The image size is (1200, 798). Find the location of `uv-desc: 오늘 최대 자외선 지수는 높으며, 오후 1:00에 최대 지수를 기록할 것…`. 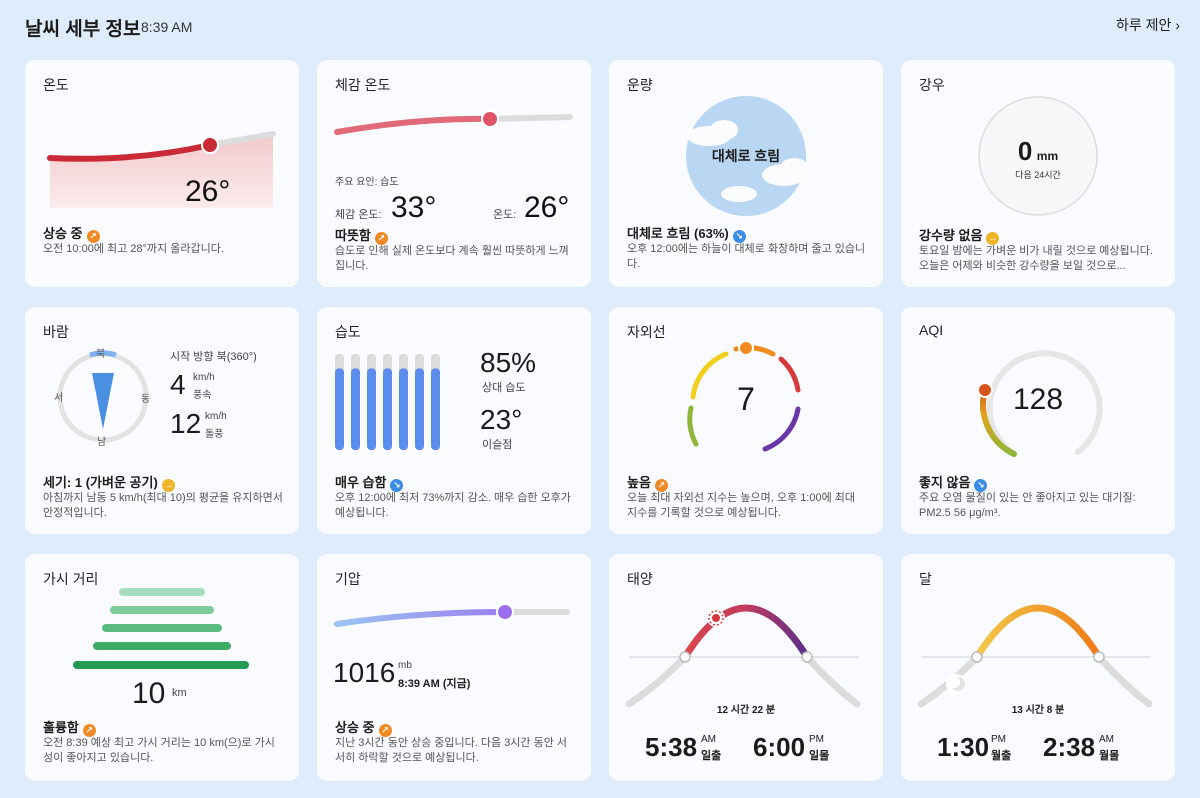

uv-desc: 오늘 최대 자외선 지수는 높으며, 오후 1:00에 최대 지수를 기록할 것… is located at coordinates (741, 505).